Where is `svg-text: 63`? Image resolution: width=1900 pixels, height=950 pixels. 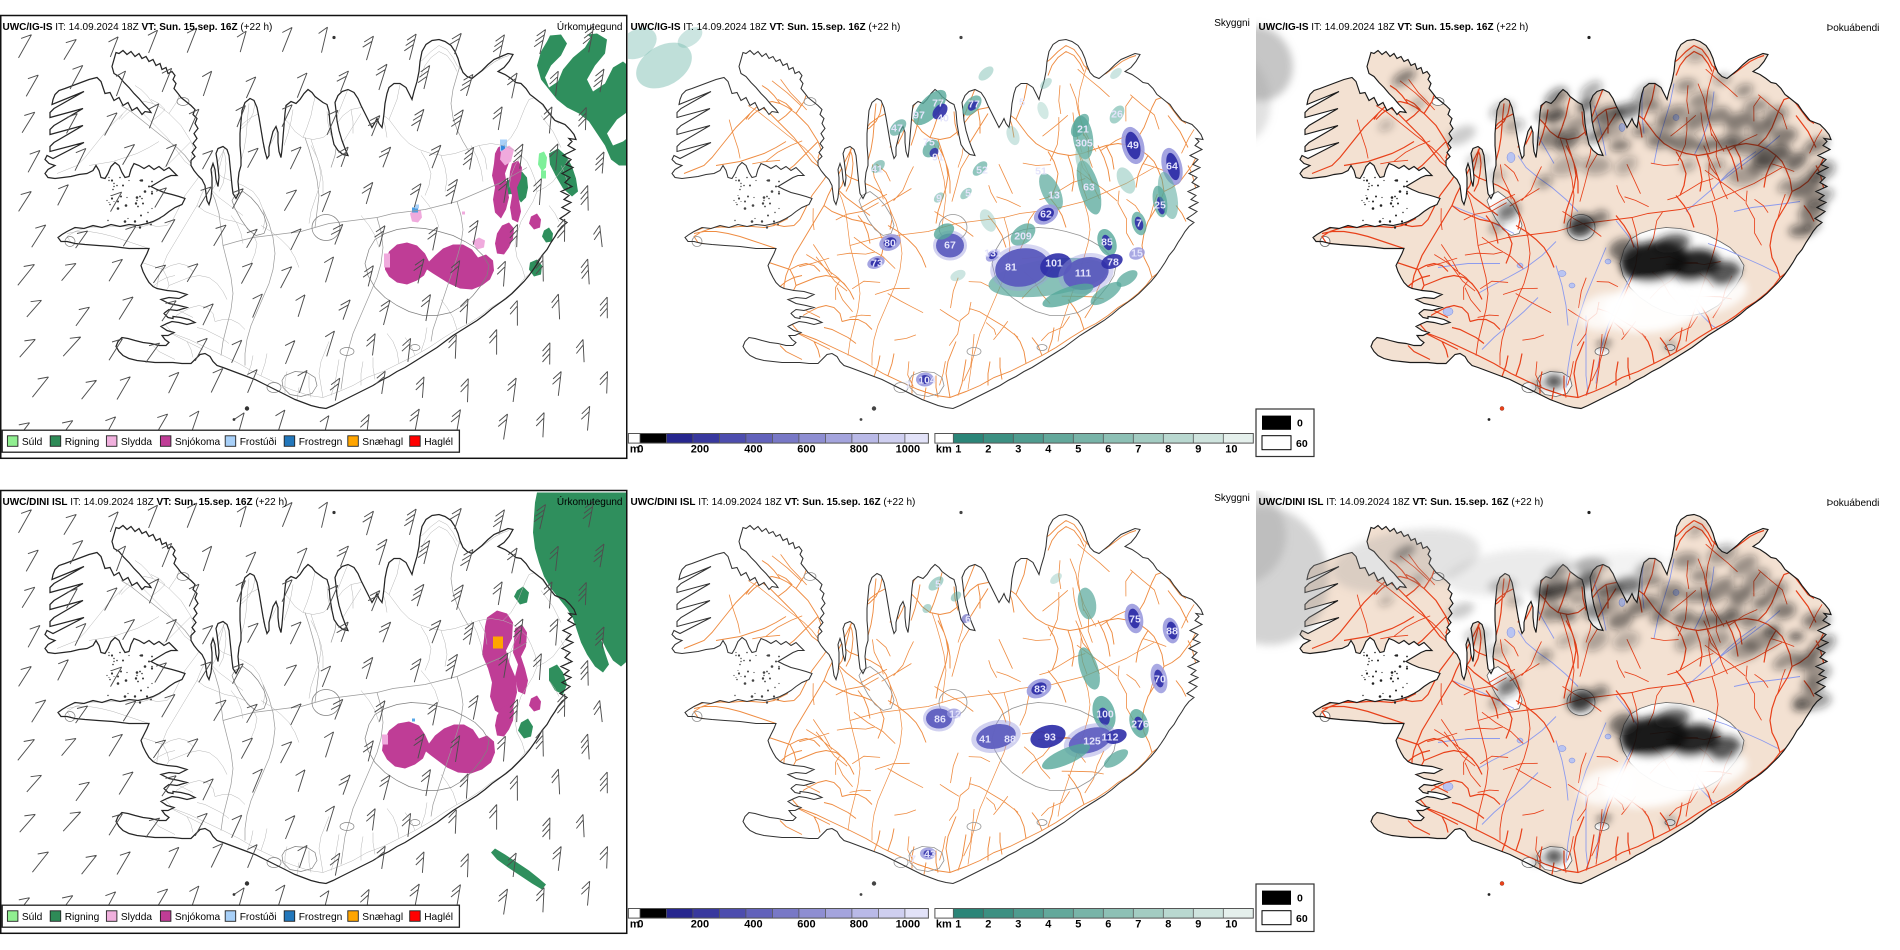
svg-text: 63 is located at coordinates (1089, 188).